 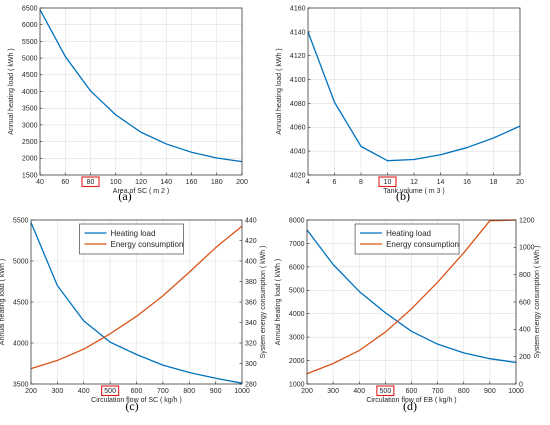 What do you see at coordinates (297, 338) in the screenshot?
I see `y-tick-label: 3000` at bounding box center [297, 338].